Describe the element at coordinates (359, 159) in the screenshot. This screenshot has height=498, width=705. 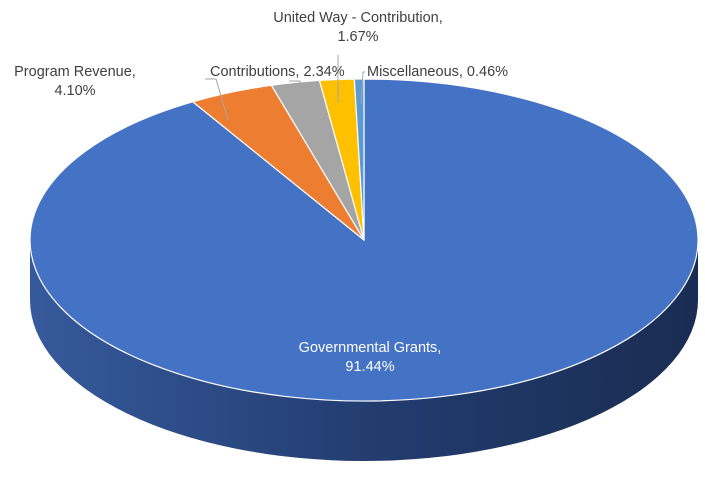
I see `pie-slice-miscellaneous` at that location.